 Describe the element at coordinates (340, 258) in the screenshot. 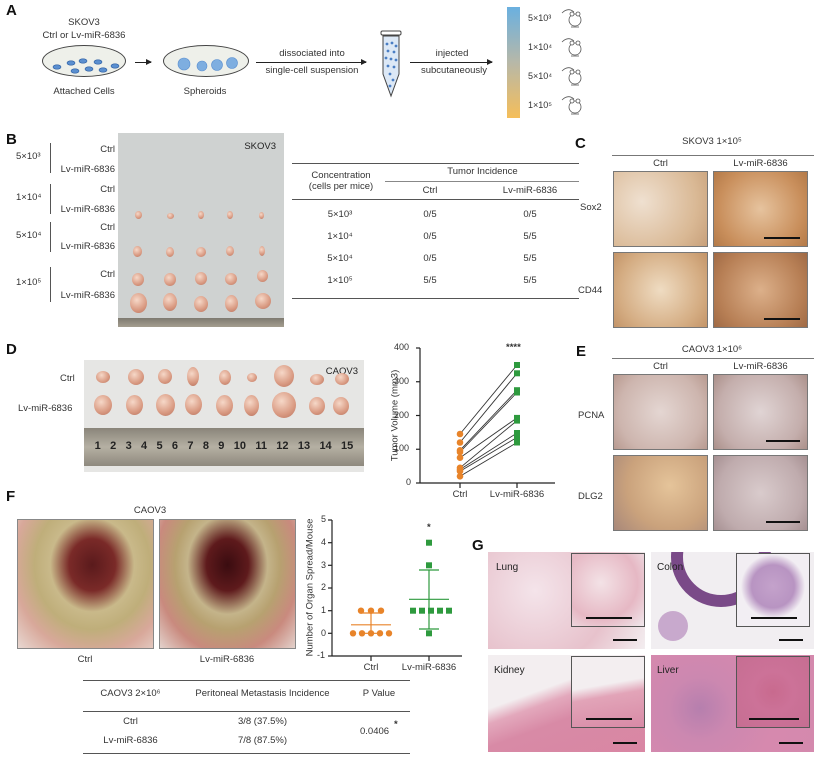

I see `table-cell: 5×10⁴` at that location.